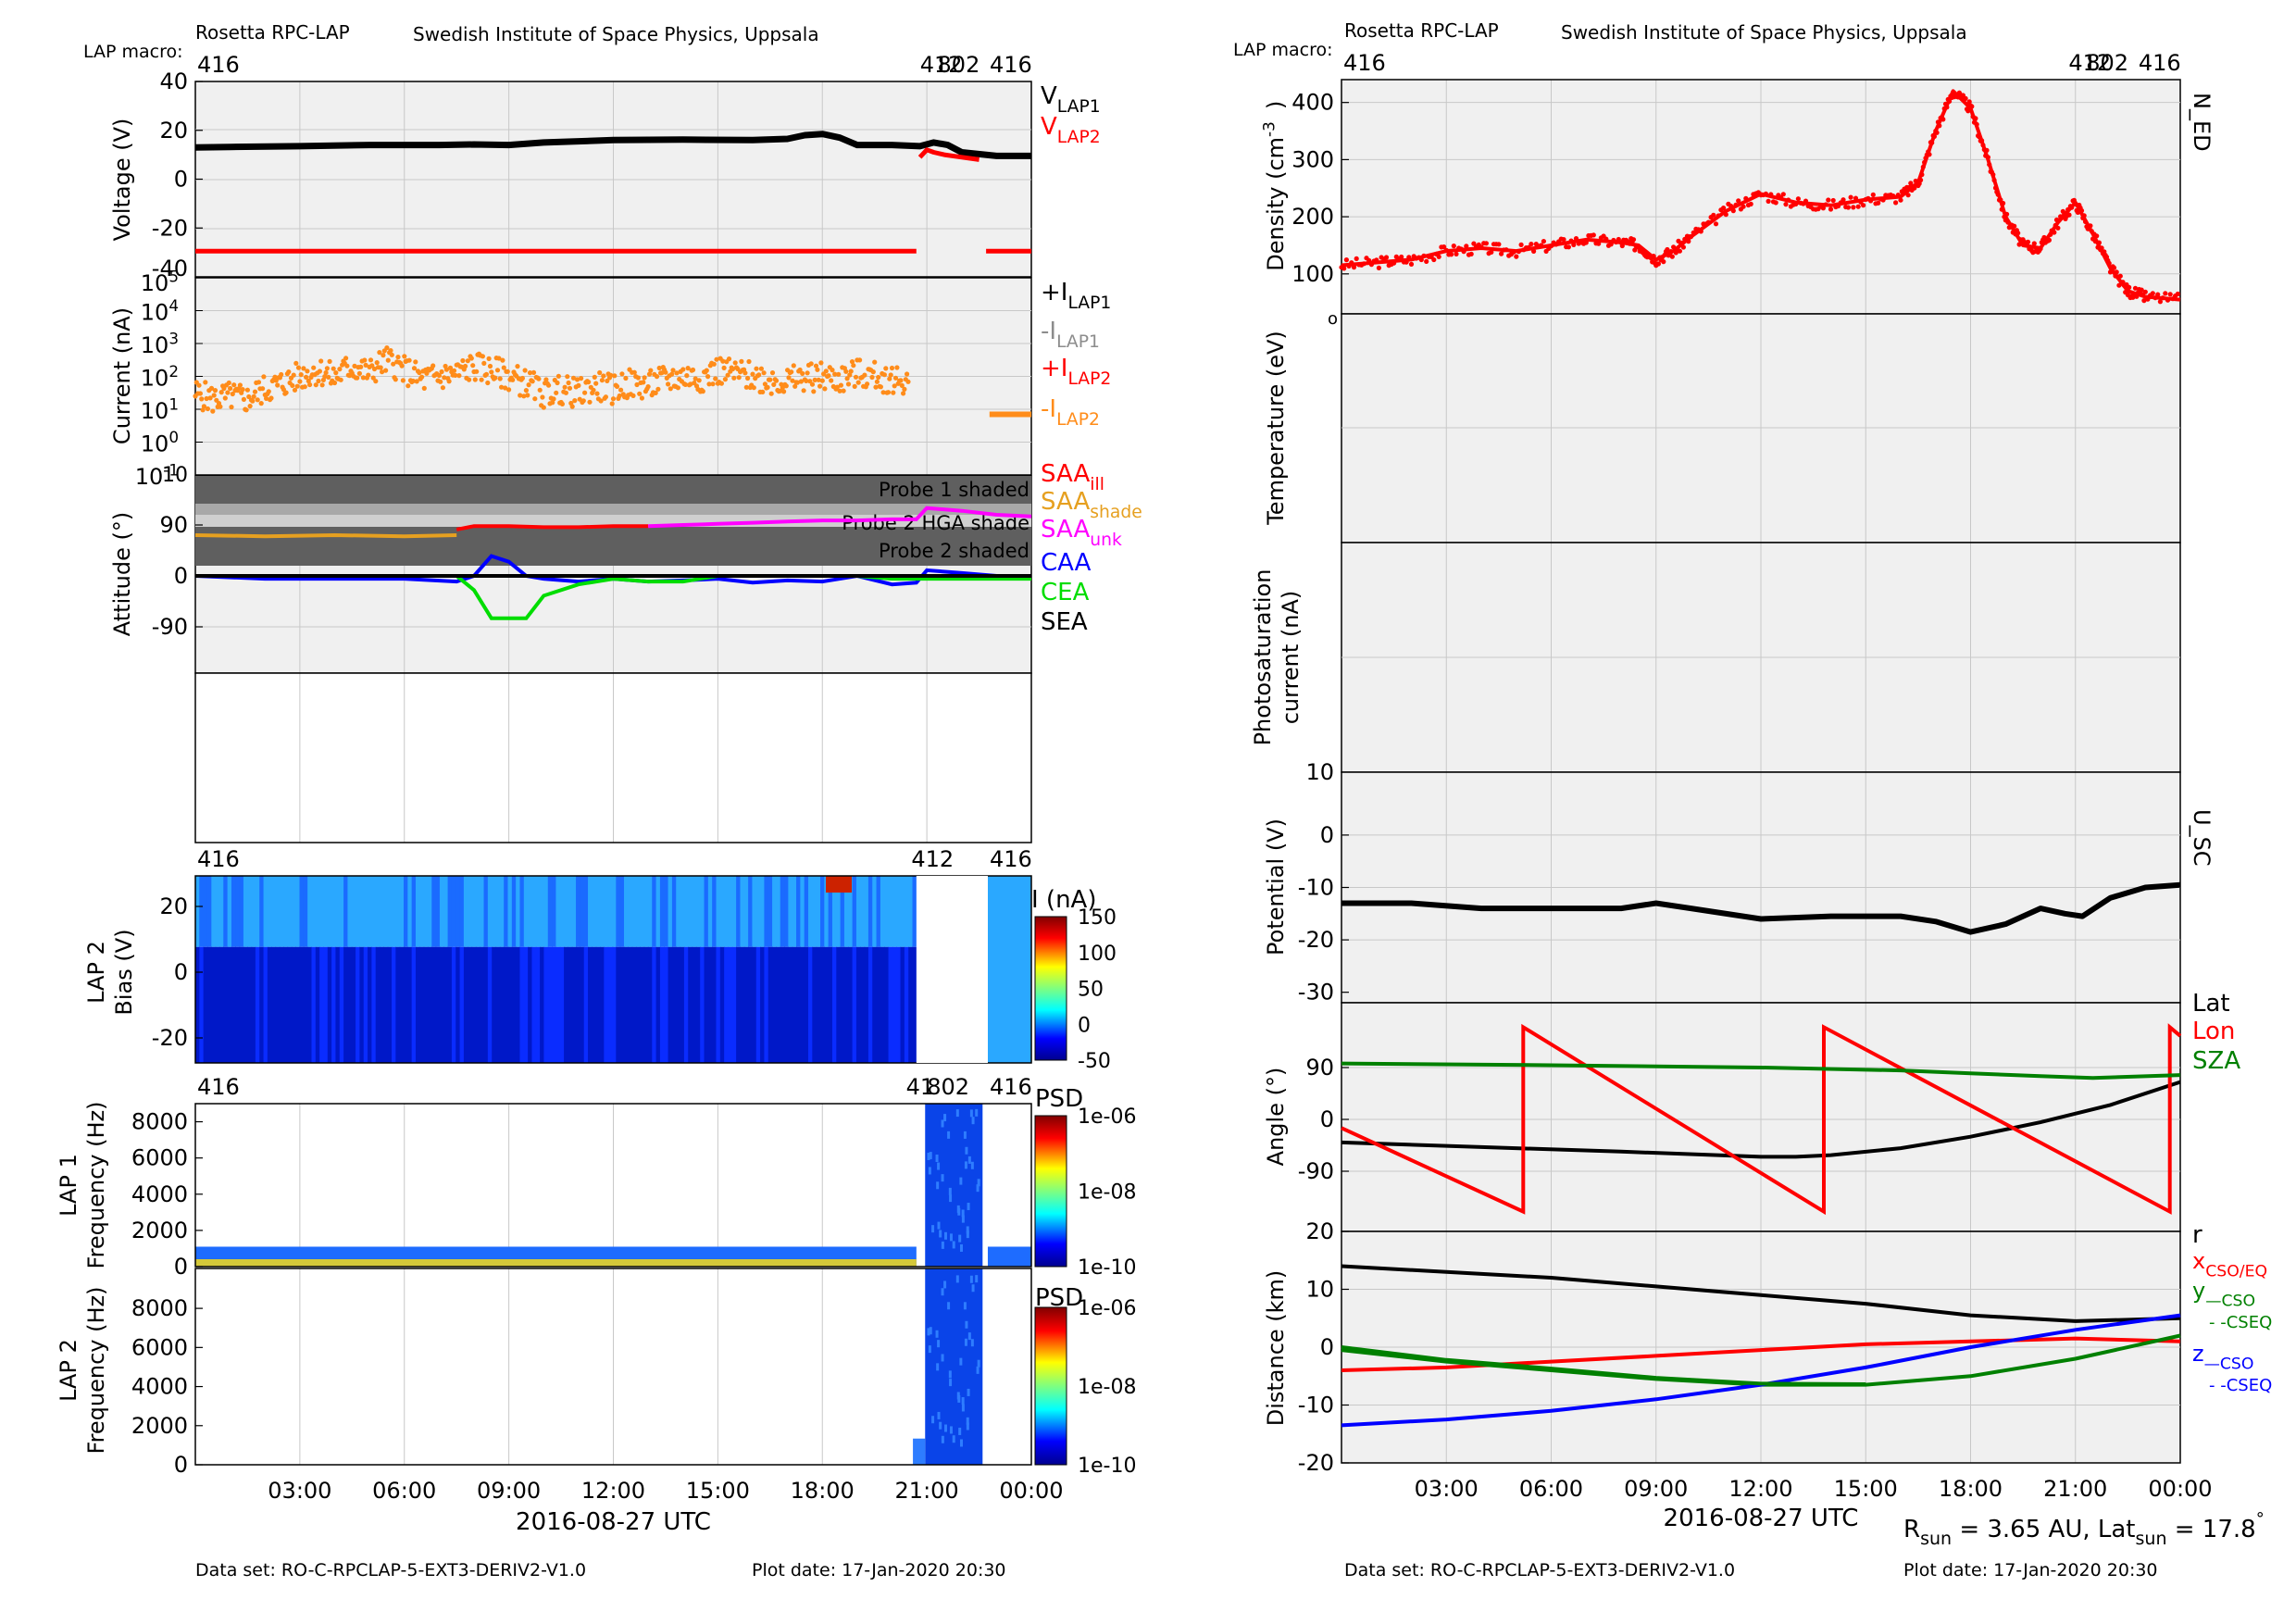 This screenshot has width=2296, height=1624. I want to click on bias-ytick-label: -20, so click(170, 1038).